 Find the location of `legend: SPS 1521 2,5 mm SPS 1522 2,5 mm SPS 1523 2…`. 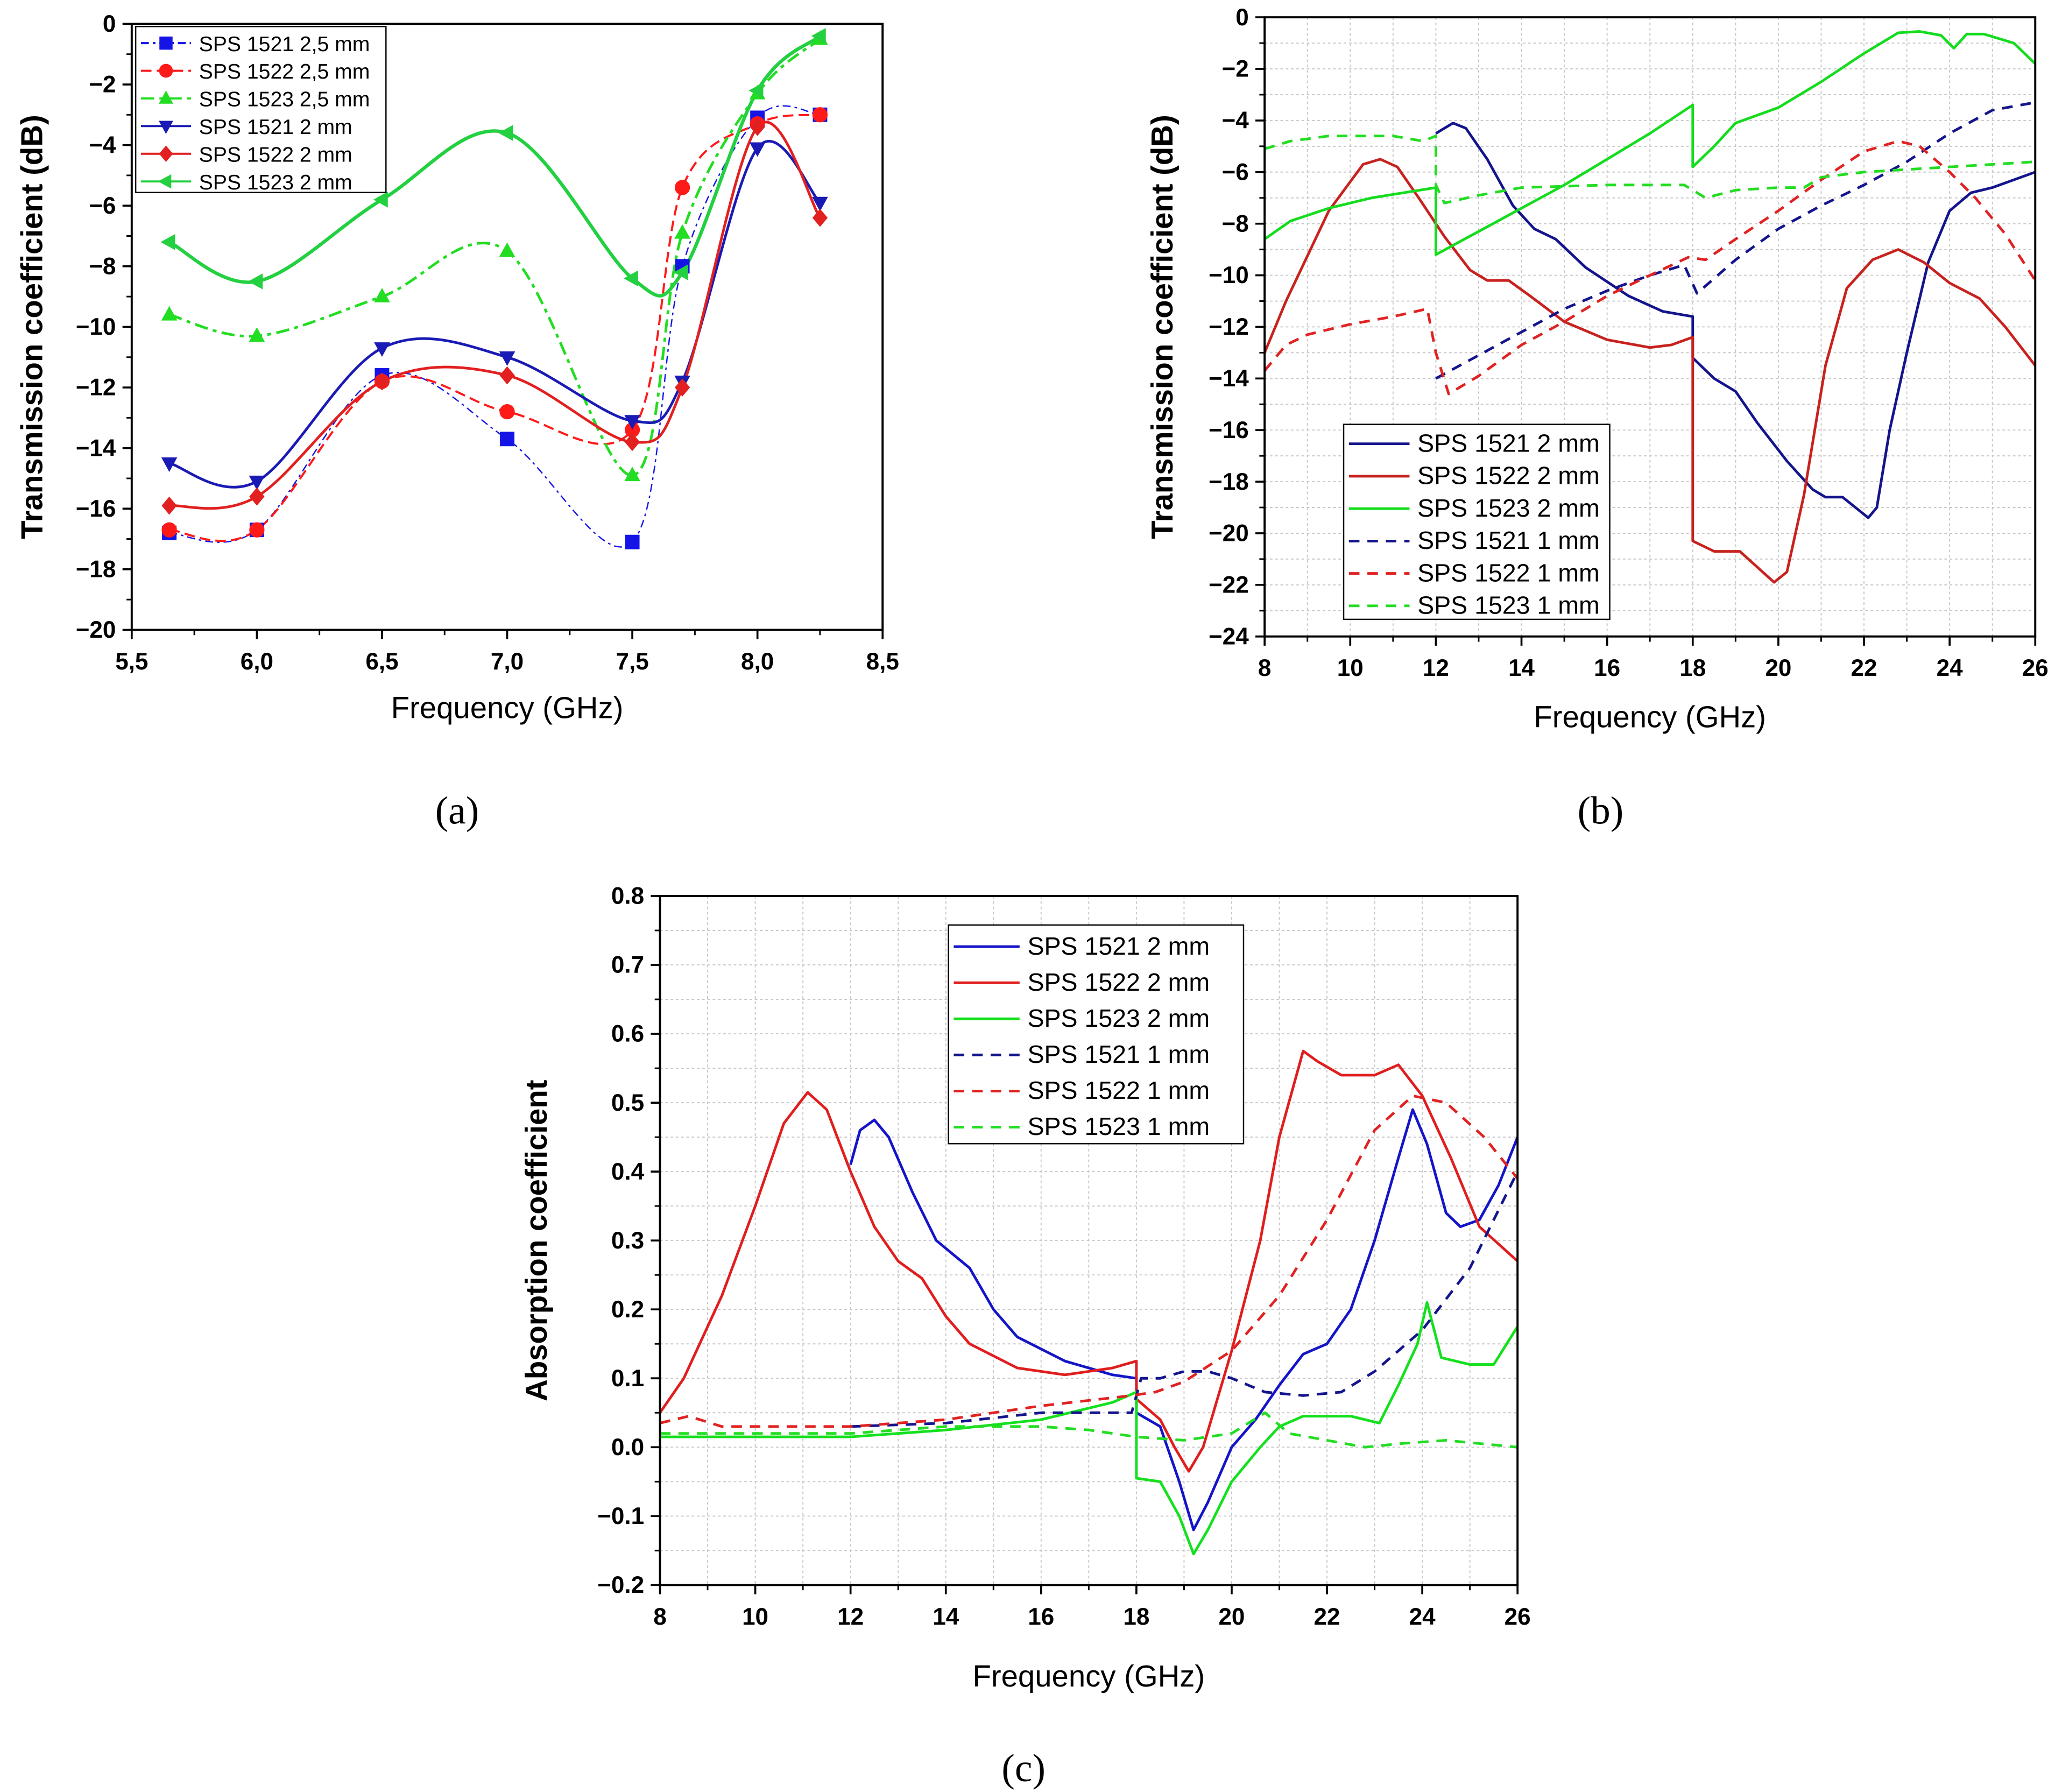

legend: SPS 1521 2,5 mm SPS 1522 2,5 mm SPS 1523 2… is located at coordinates (261, 110).